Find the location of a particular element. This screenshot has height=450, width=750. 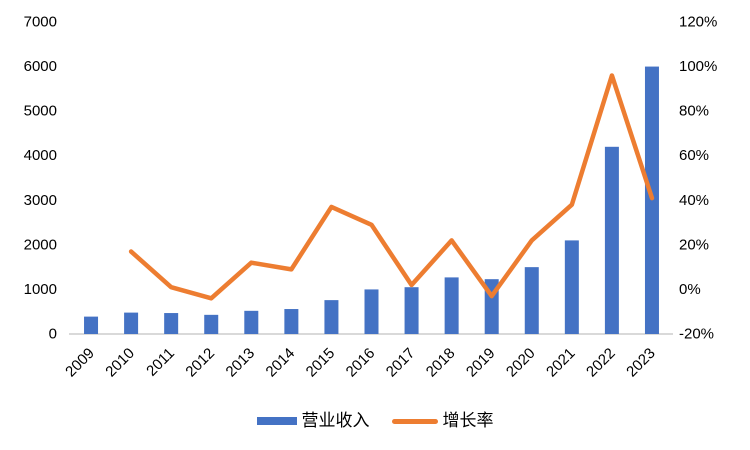

x-axis-label-2011: 2011 is located at coordinates (160, 362).